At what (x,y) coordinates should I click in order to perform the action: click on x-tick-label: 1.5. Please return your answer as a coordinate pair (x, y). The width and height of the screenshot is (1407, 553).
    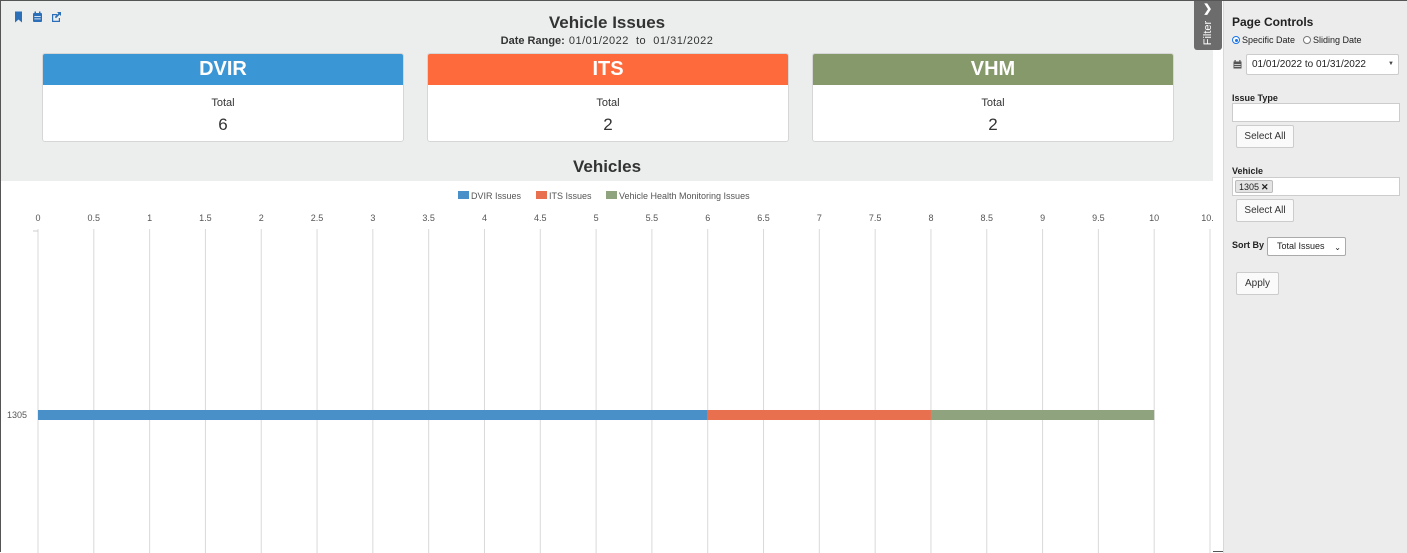
    Looking at the image, I should click on (205, 218).